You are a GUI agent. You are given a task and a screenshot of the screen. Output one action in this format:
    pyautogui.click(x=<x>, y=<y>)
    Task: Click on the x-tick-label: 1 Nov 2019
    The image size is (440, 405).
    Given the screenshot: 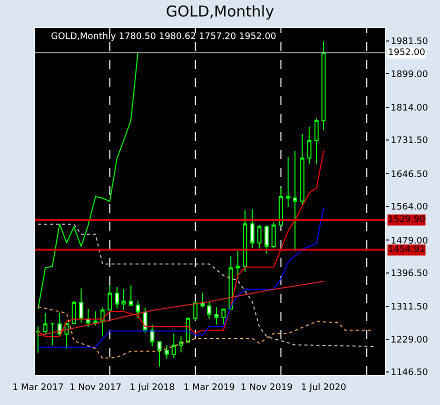 What is the action you would take?
    pyautogui.click(x=266, y=387)
    